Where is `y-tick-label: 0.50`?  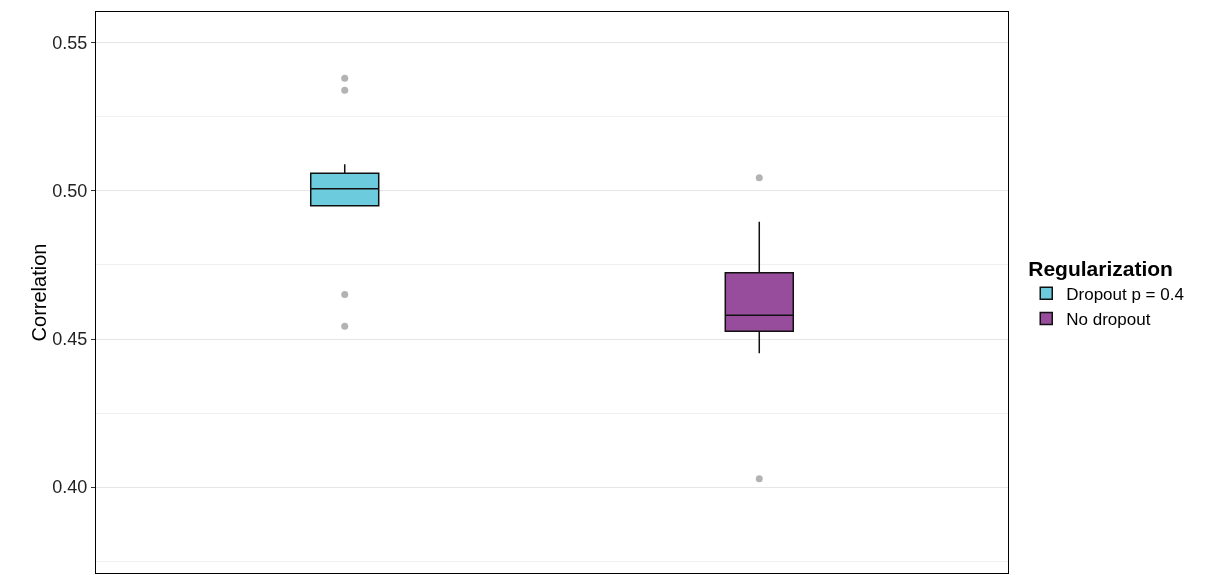
y-tick-label: 0.50 is located at coordinates (70, 191).